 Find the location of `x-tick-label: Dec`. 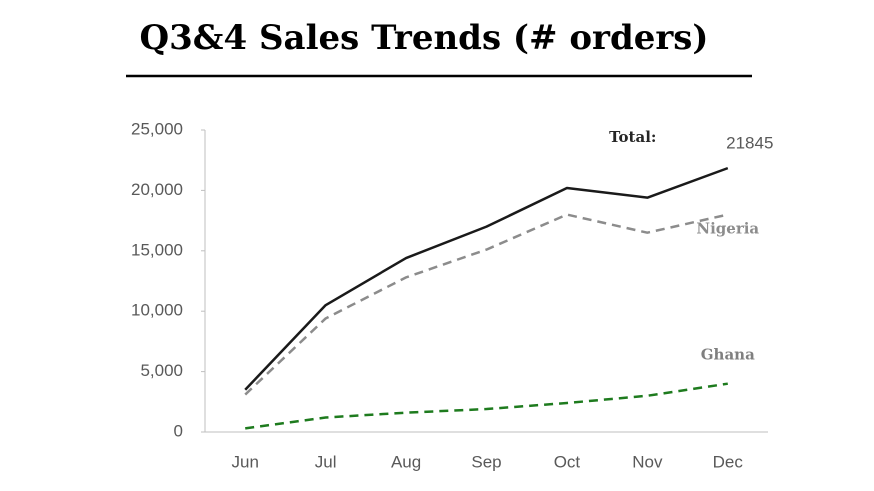

x-tick-label: Dec is located at coordinates (728, 461).